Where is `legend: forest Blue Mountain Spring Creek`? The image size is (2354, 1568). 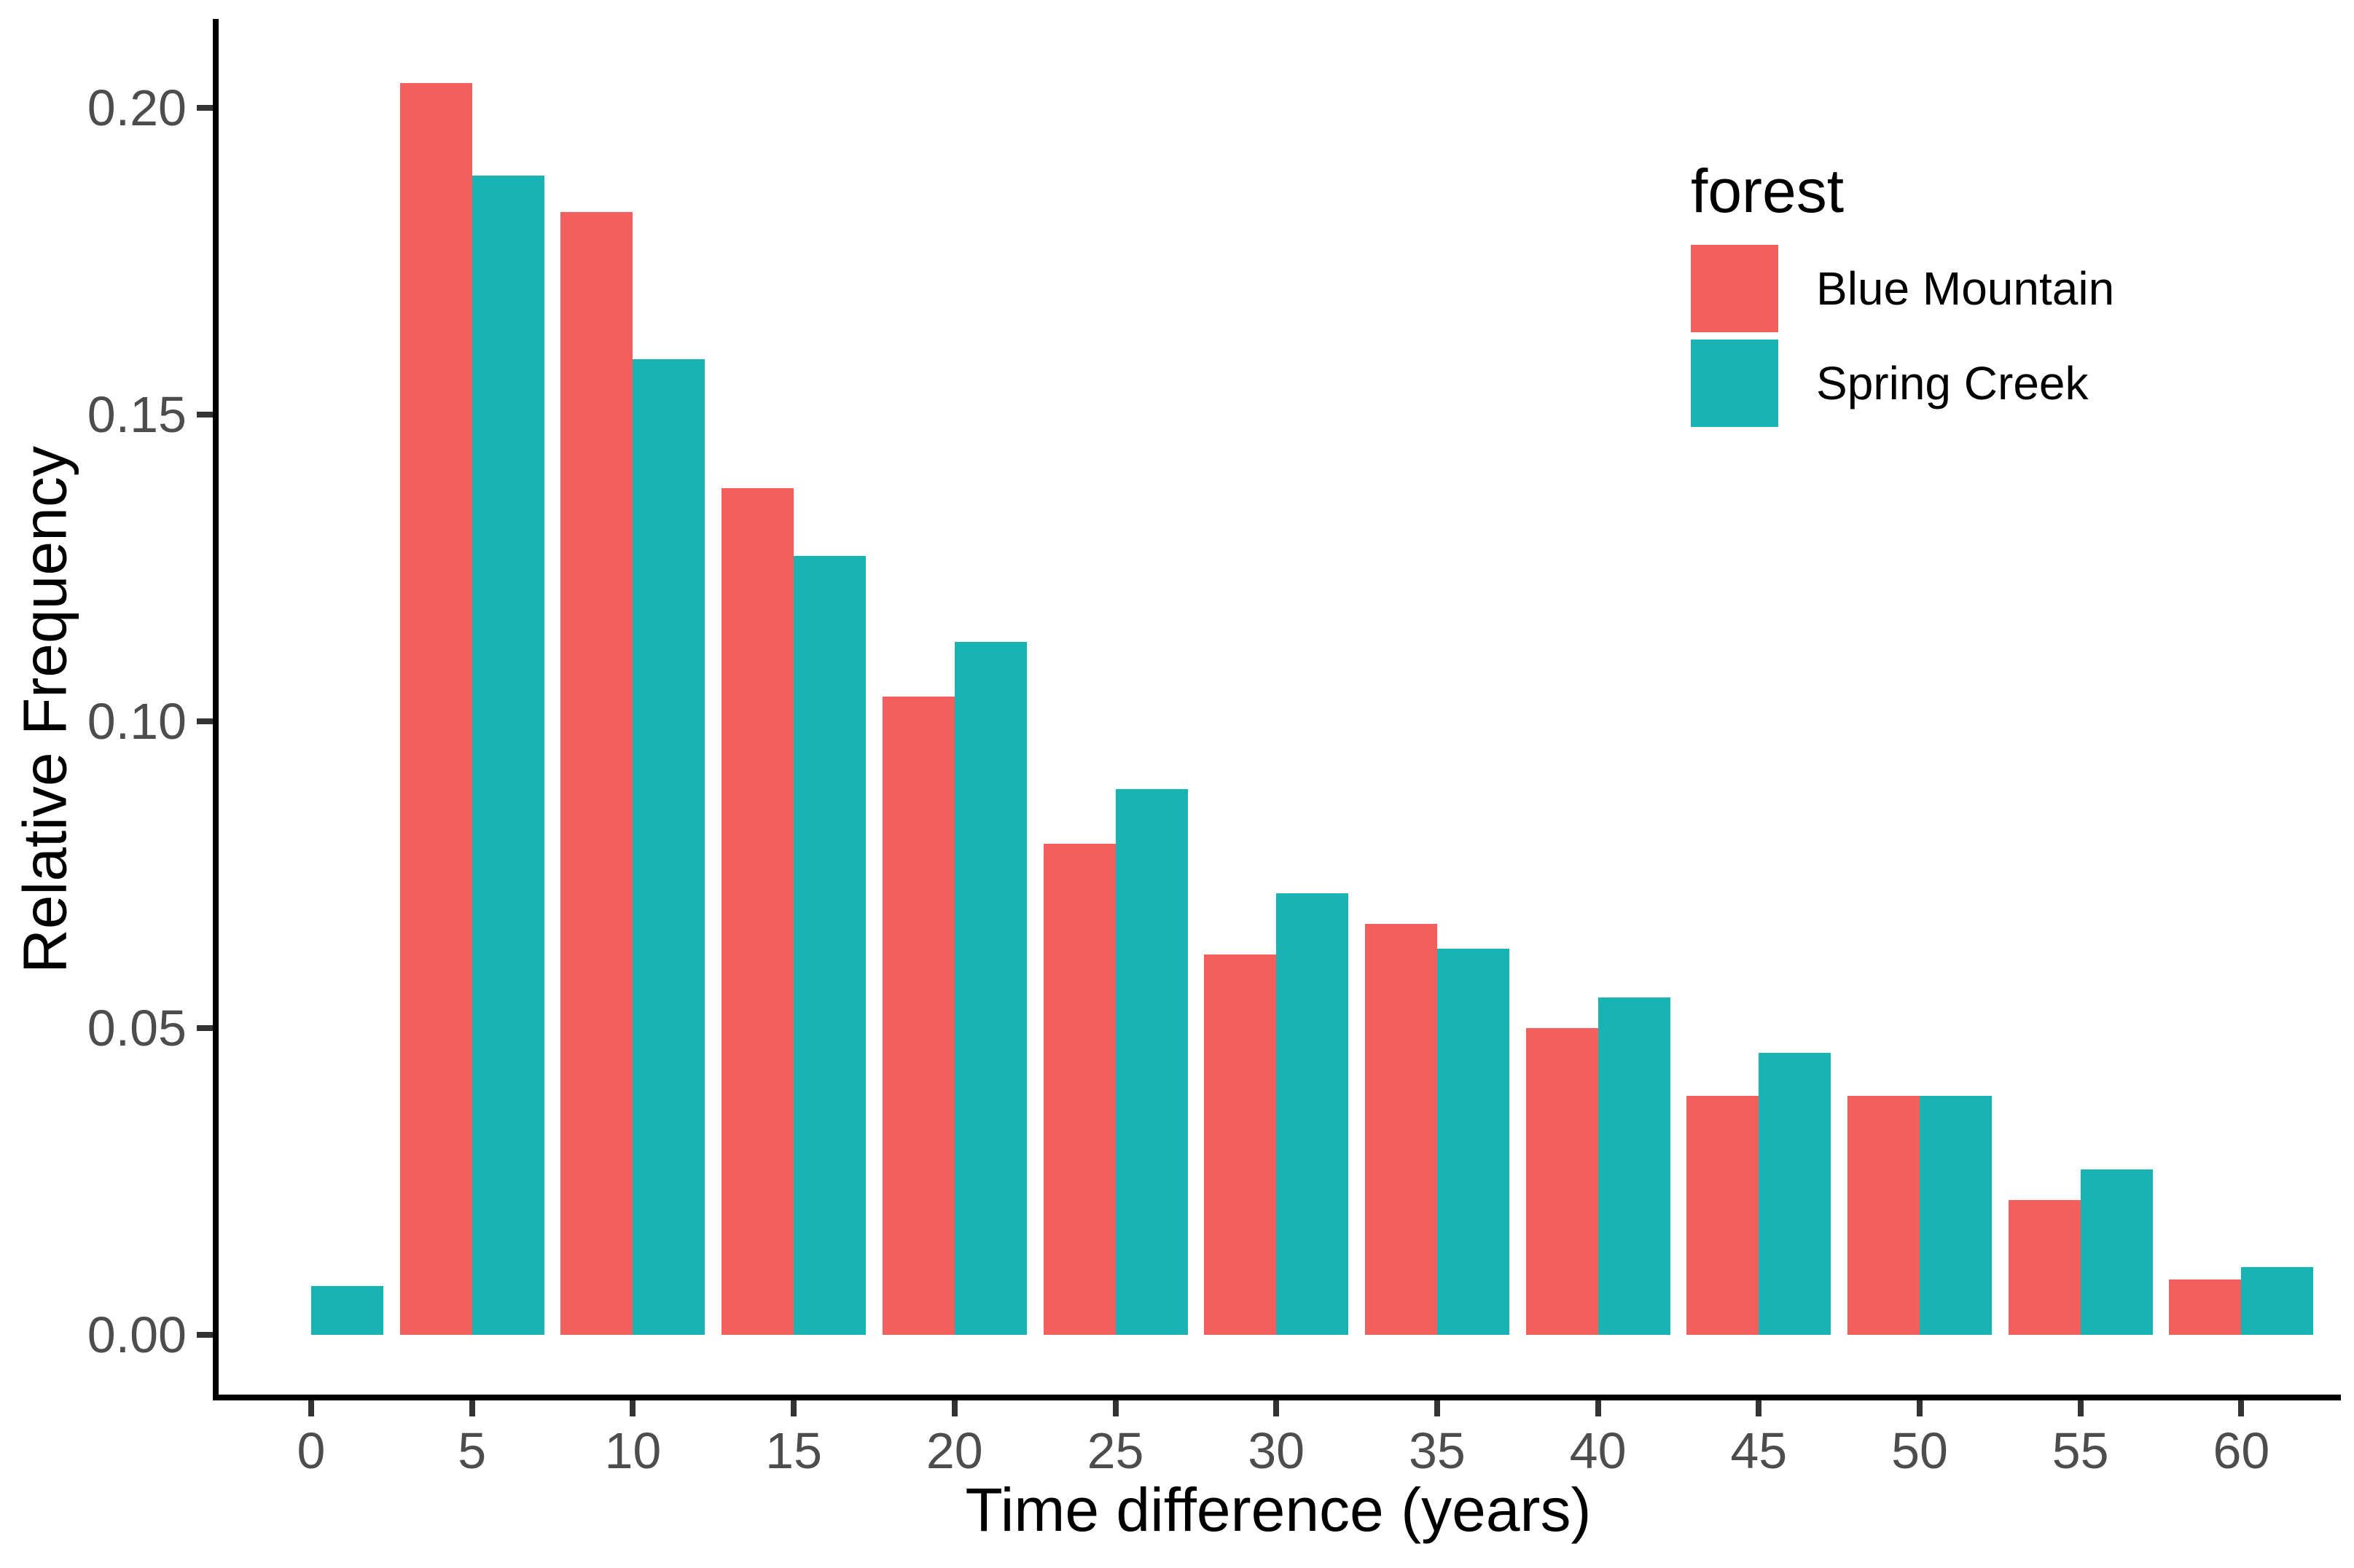 legend: forest Blue Mountain Spring Creek is located at coordinates (1903, 294).